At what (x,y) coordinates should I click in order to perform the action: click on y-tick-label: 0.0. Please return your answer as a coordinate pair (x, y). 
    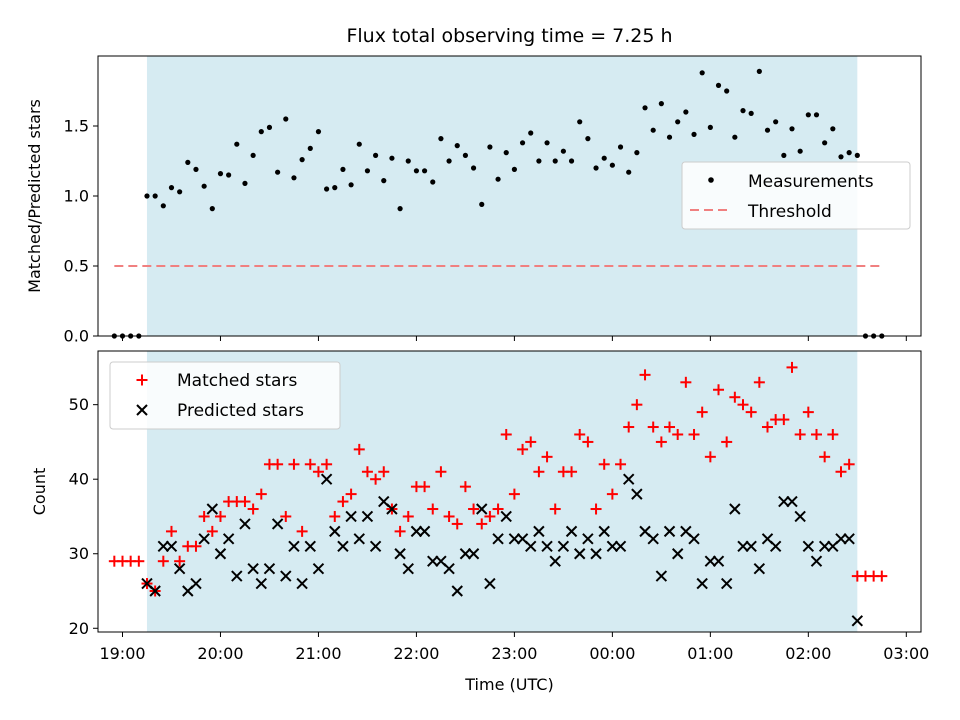
    Looking at the image, I should click on (76, 336).